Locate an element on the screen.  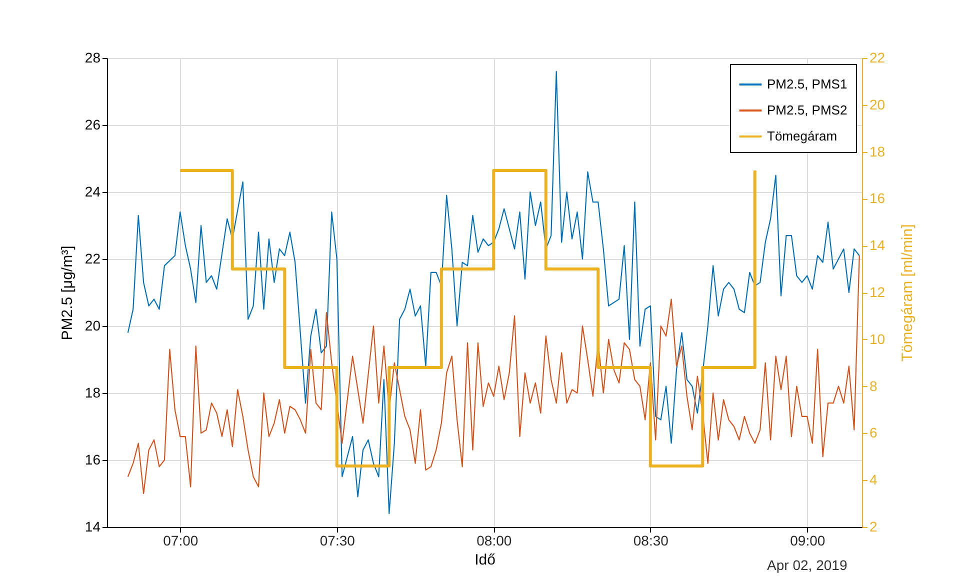
y2-tick-label: 4 is located at coordinates (874, 480).